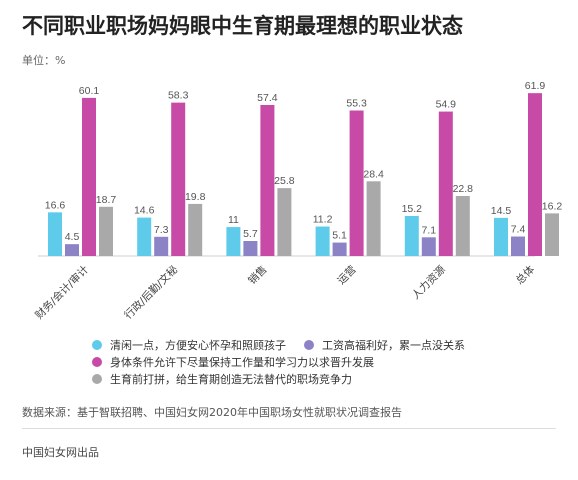 This screenshot has width=578, height=480. I want to click on legend-row-2: 身体条件允许下尽量保持工作量和学习力以求晋升发展, so click(278, 361).